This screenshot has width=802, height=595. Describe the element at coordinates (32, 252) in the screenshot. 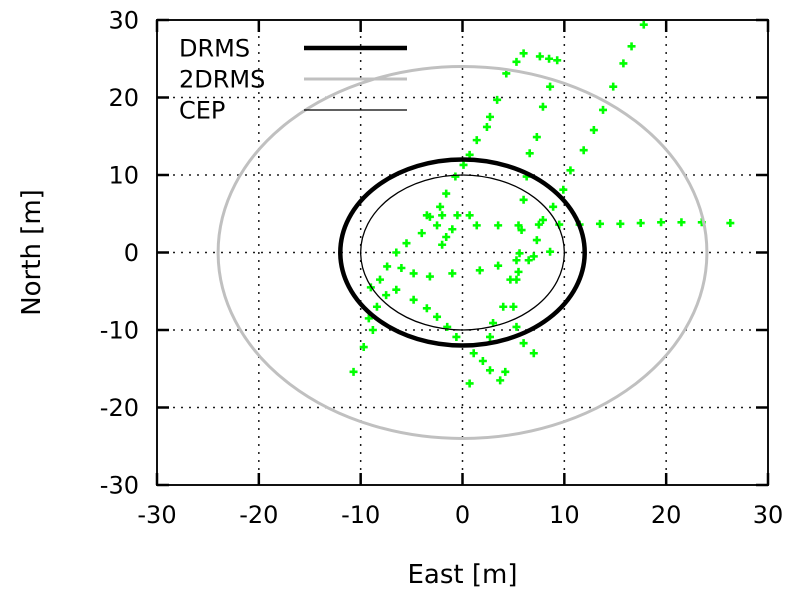

I see `y-axis-title: North [m]` at that location.